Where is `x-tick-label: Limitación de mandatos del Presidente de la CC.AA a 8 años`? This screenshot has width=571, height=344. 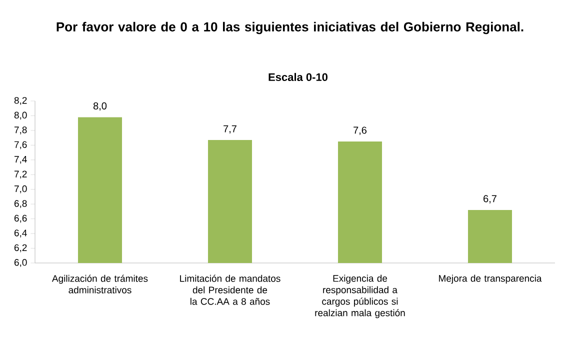
x-tick-label: Limitación de mandatos del Presidente de la CC.AA a 8 años is located at coordinates (230, 289).